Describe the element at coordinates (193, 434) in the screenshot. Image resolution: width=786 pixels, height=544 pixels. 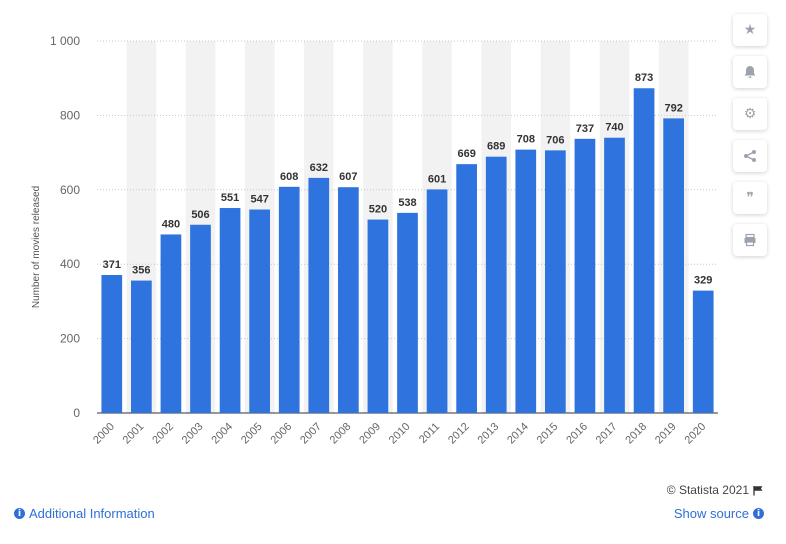
I see `x-tick-label: 2003` at that location.